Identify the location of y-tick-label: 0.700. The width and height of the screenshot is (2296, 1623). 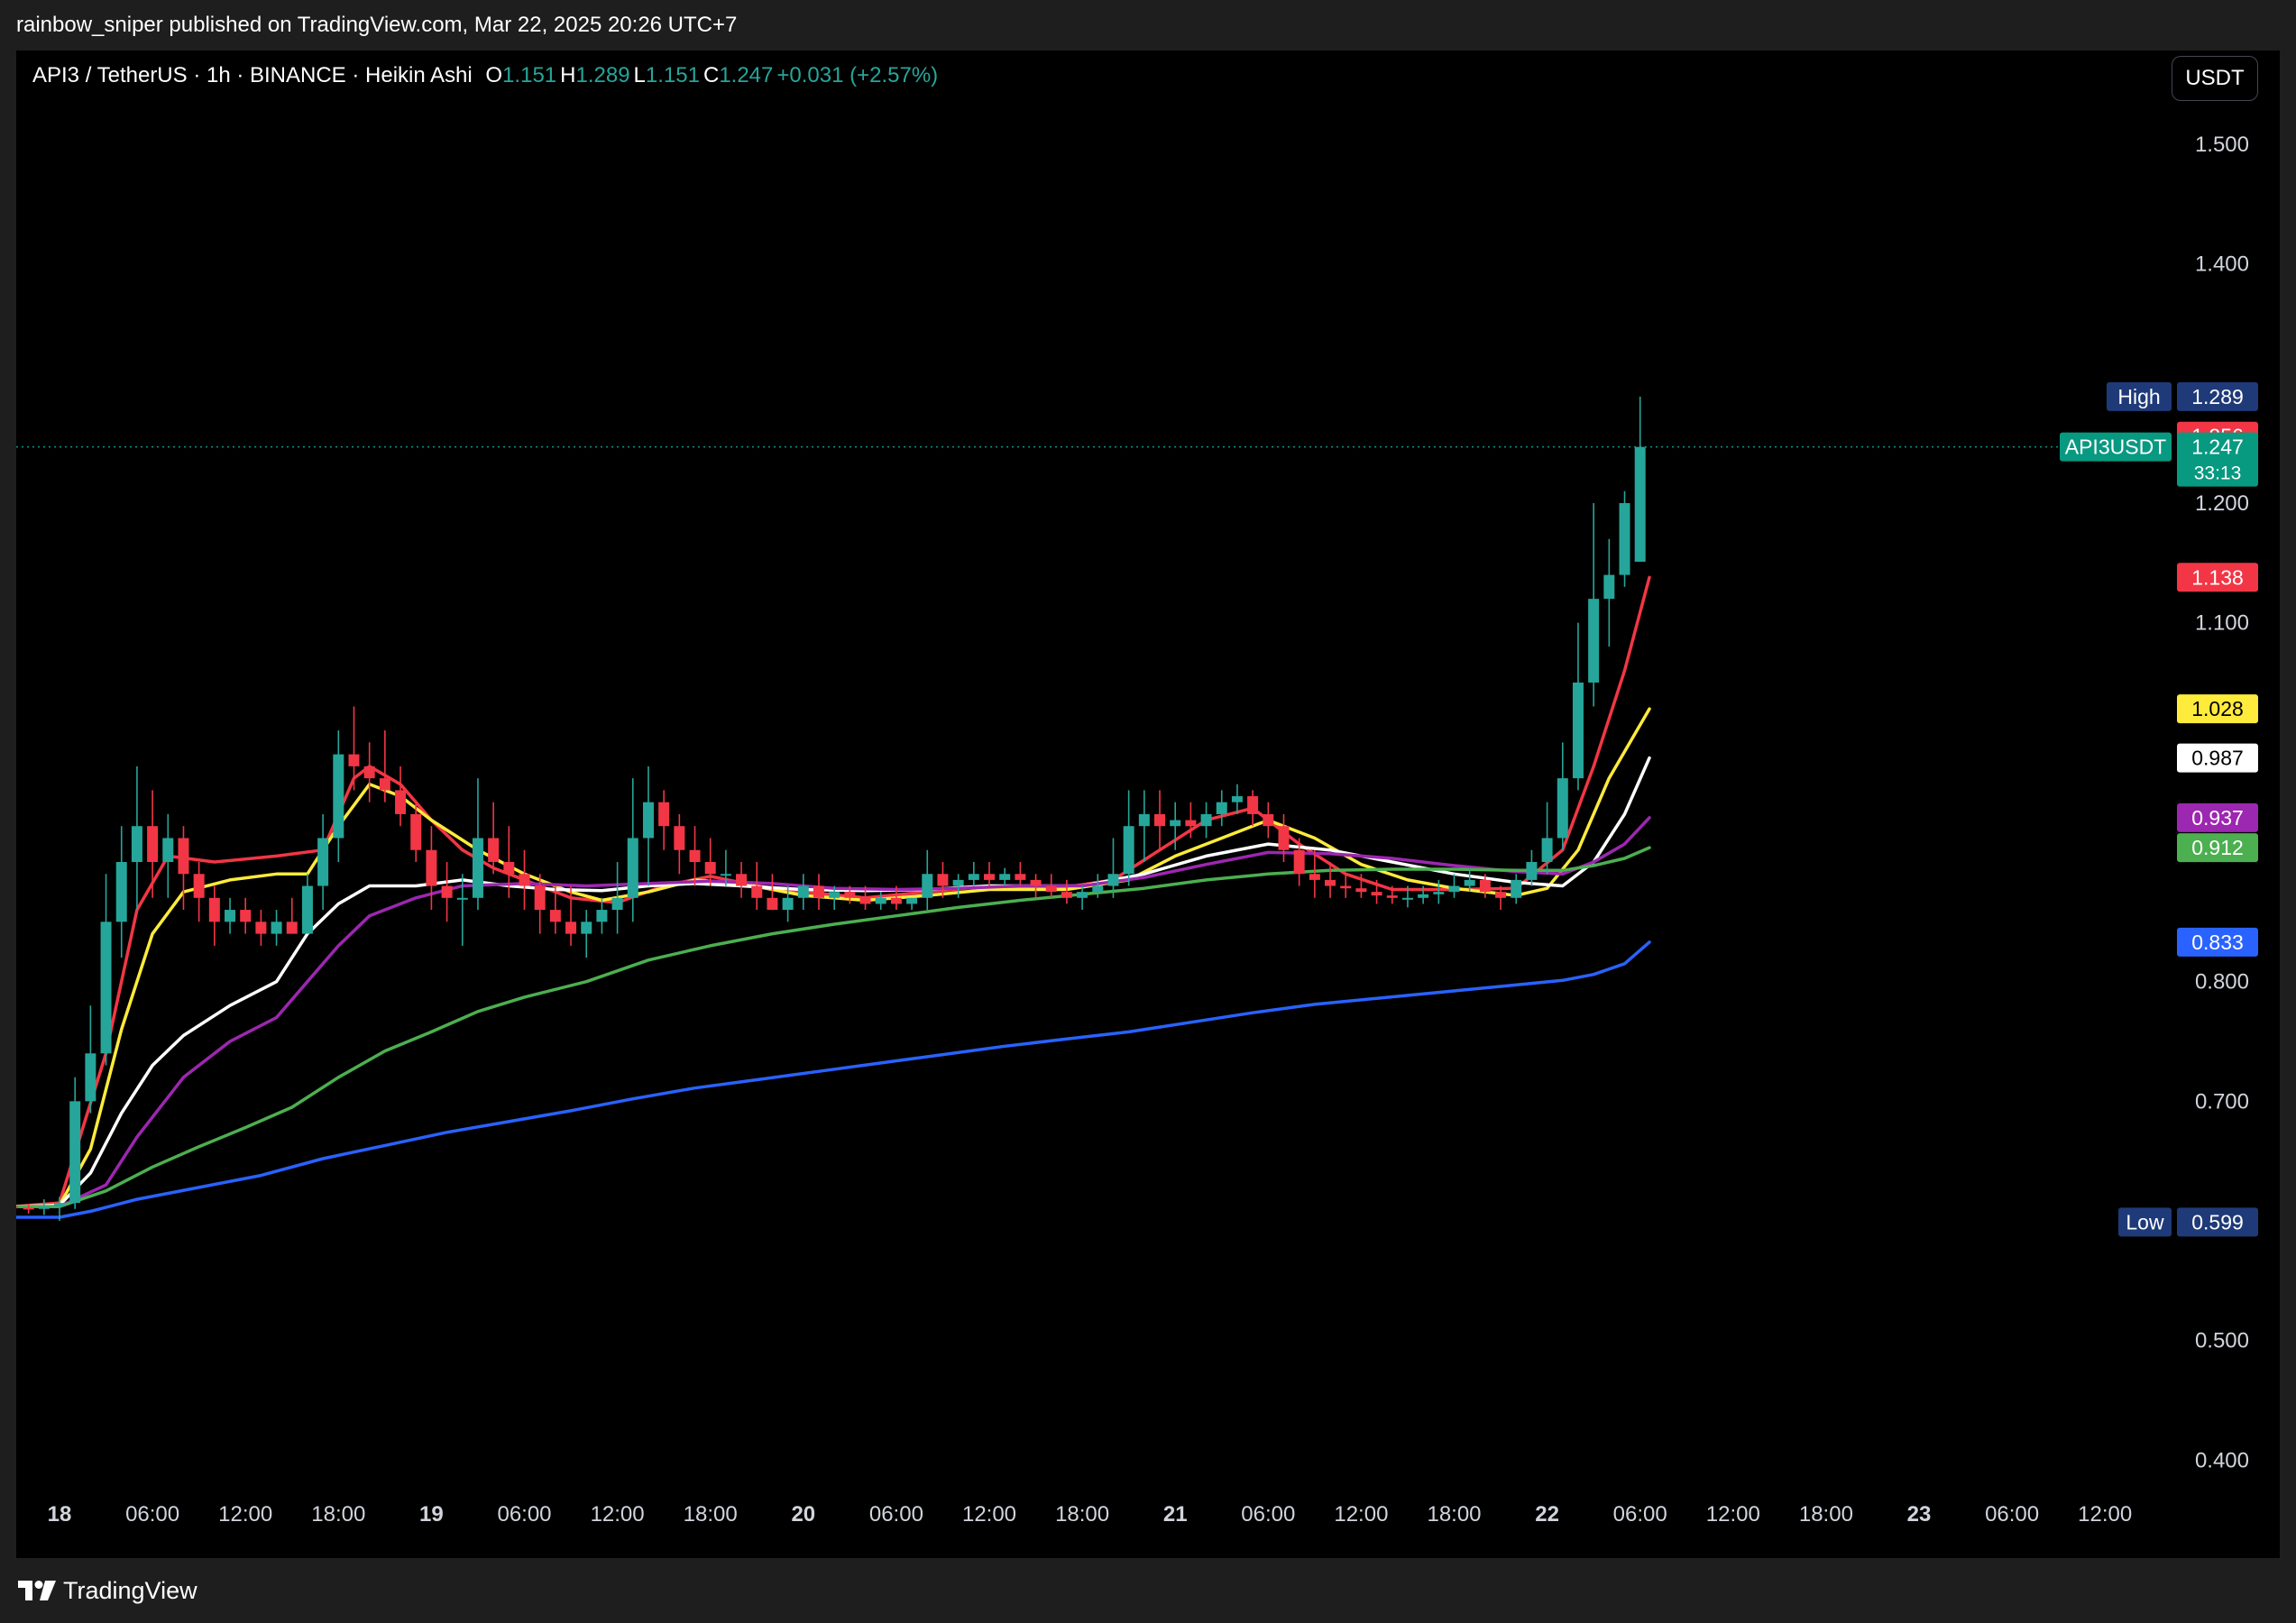
(2222, 1101).